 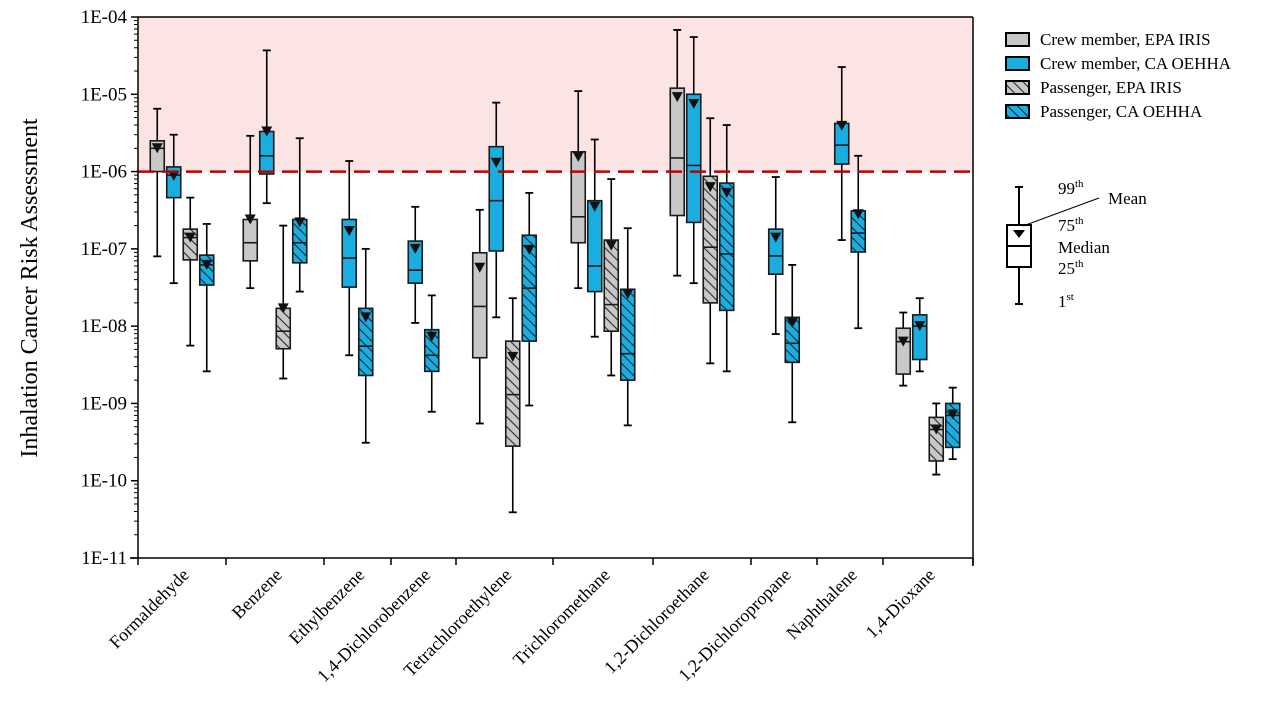 What do you see at coordinates (899, 603) in the screenshot?
I see `x-category-label: 1,4-Dioxane` at bounding box center [899, 603].